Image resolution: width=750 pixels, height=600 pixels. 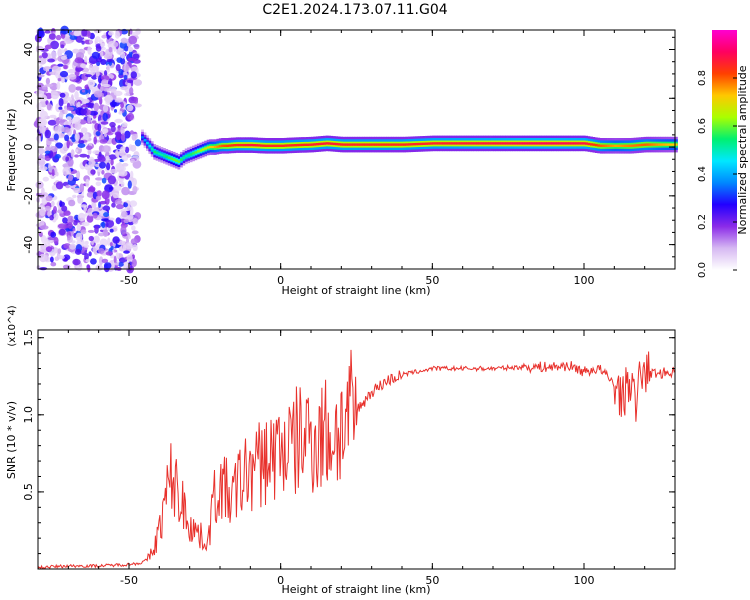 What do you see at coordinates (702, 126) in the screenshot?
I see `colorbar-tick-label: 0.6` at bounding box center [702, 126].